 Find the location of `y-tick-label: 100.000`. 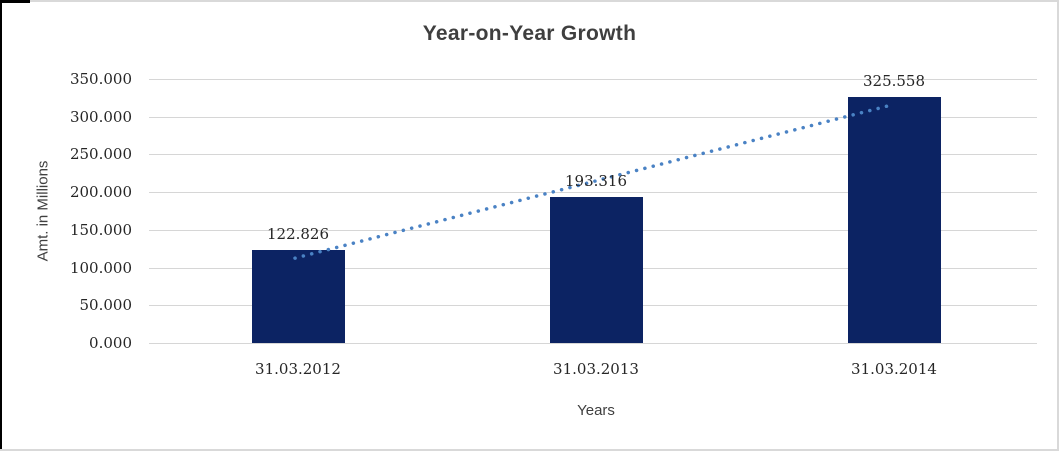

y-tick-label: 100.000 is located at coordinates (100, 268).